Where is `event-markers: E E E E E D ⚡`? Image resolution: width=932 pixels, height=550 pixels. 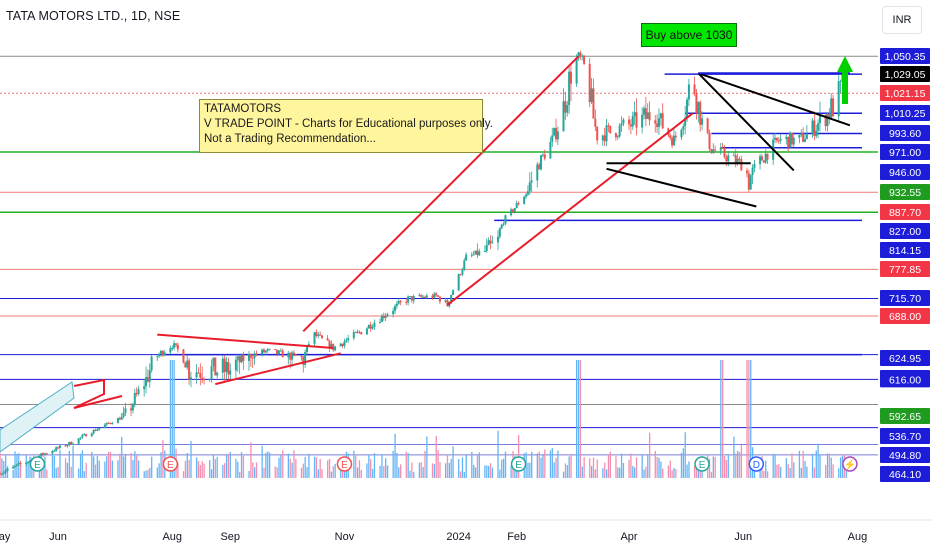 event-markers: E E E E E D ⚡ is located at coordinates (443, 464).